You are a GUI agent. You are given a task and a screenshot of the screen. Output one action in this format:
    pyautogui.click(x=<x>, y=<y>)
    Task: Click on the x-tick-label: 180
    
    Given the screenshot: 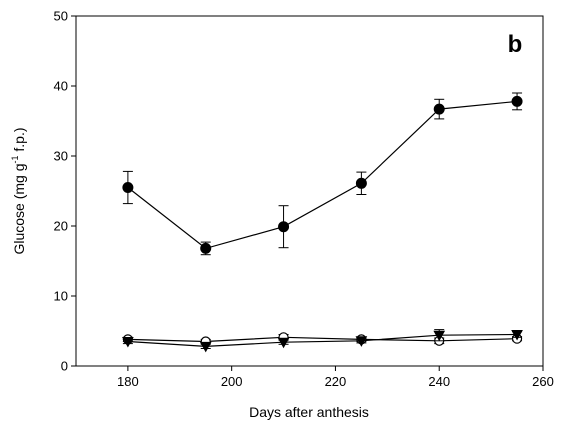 What is the action you would take?
    pyautogui.click(x=128, y=381)
    